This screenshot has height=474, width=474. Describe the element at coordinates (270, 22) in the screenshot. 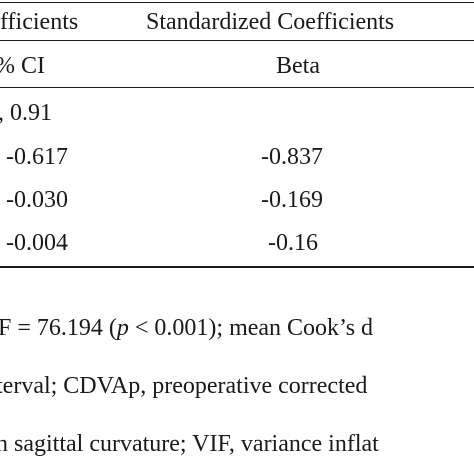

I see `header-standardized-coefficients: Standardized Coefficients` at that location.